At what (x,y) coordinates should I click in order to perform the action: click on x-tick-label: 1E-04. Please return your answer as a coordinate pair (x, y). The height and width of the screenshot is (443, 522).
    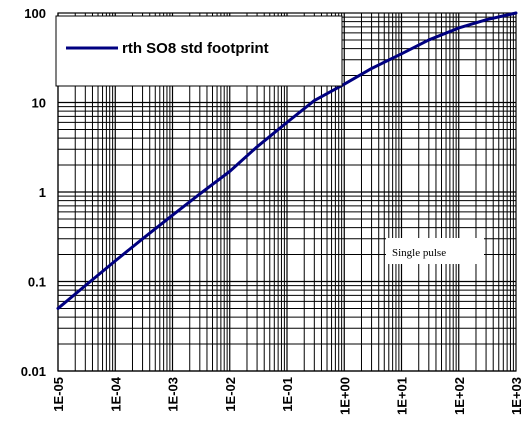
    Looking at the image, I should click on (115, 393).